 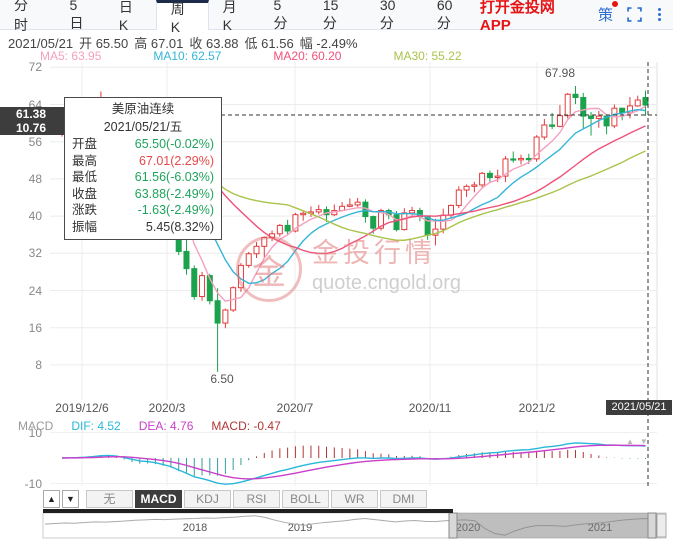 I want to click on ma-legend-item: MA10: 62.57, so click(x=187, y=56).